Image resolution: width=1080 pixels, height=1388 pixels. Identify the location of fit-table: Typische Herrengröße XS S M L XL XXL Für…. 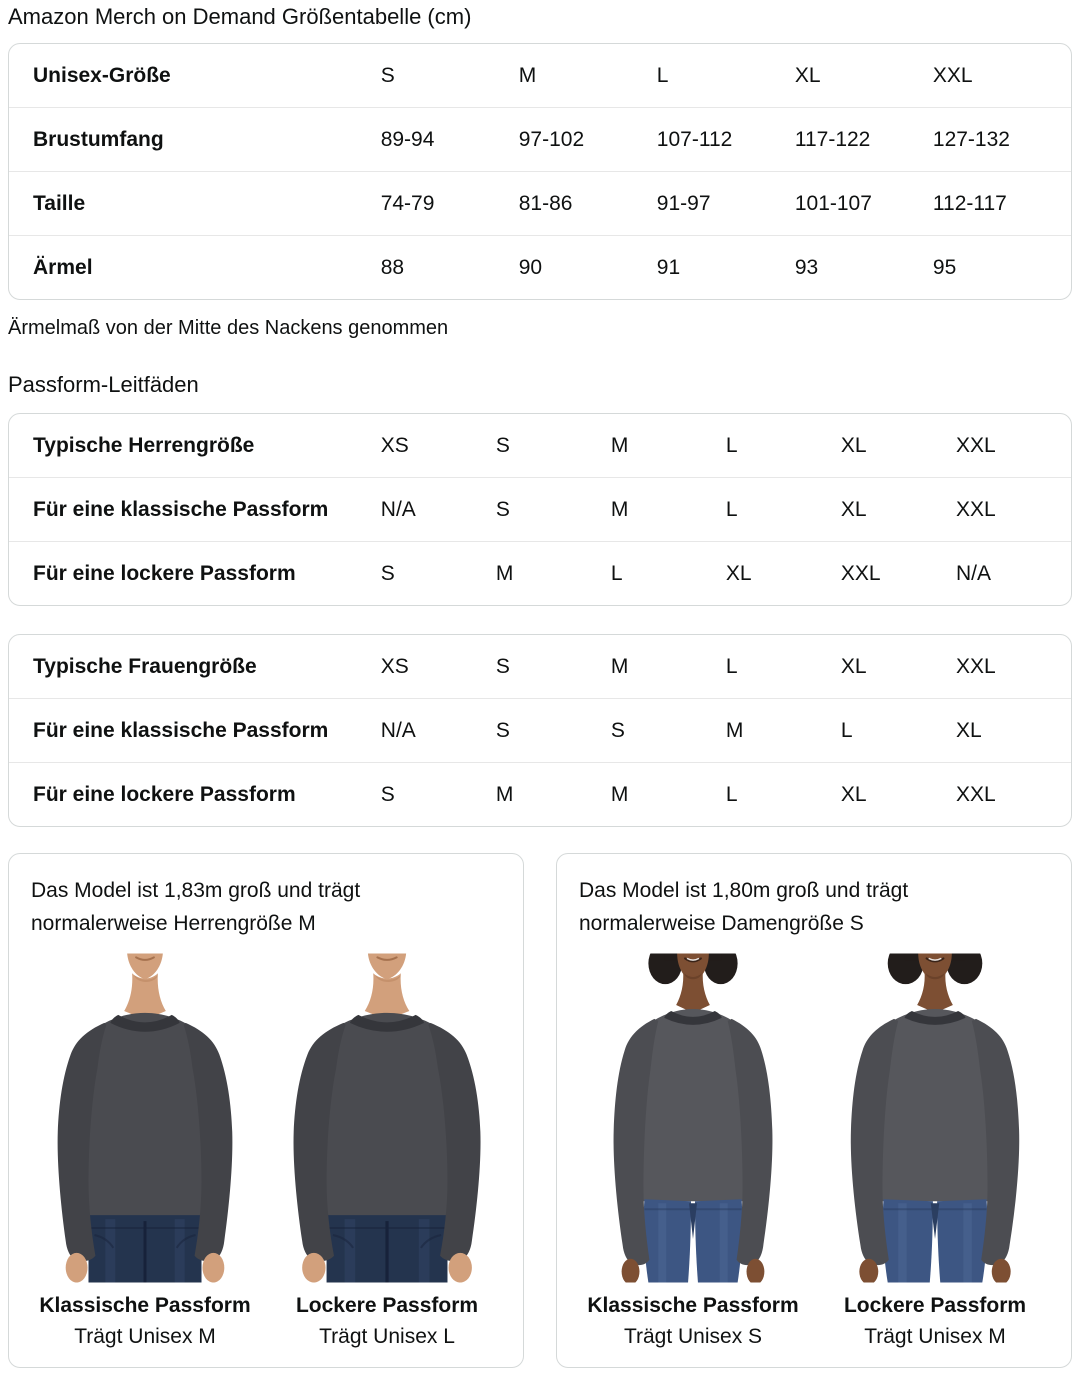
(540, 509).